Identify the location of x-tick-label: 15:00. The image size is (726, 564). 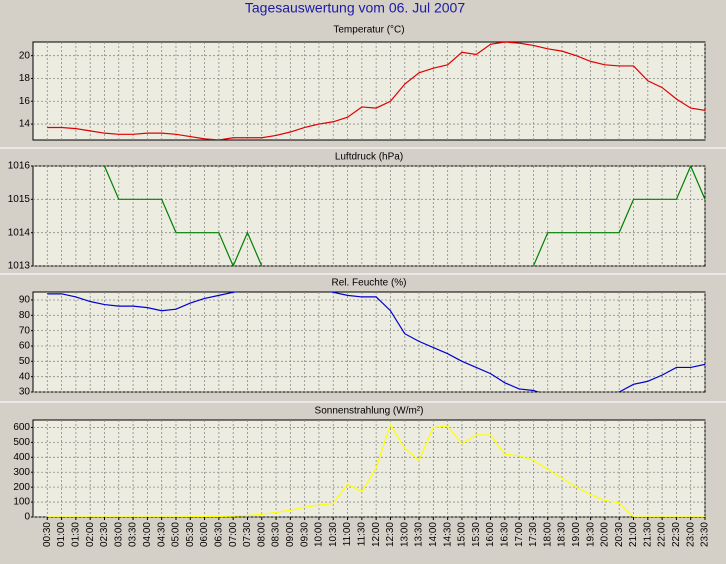
(462, 534).